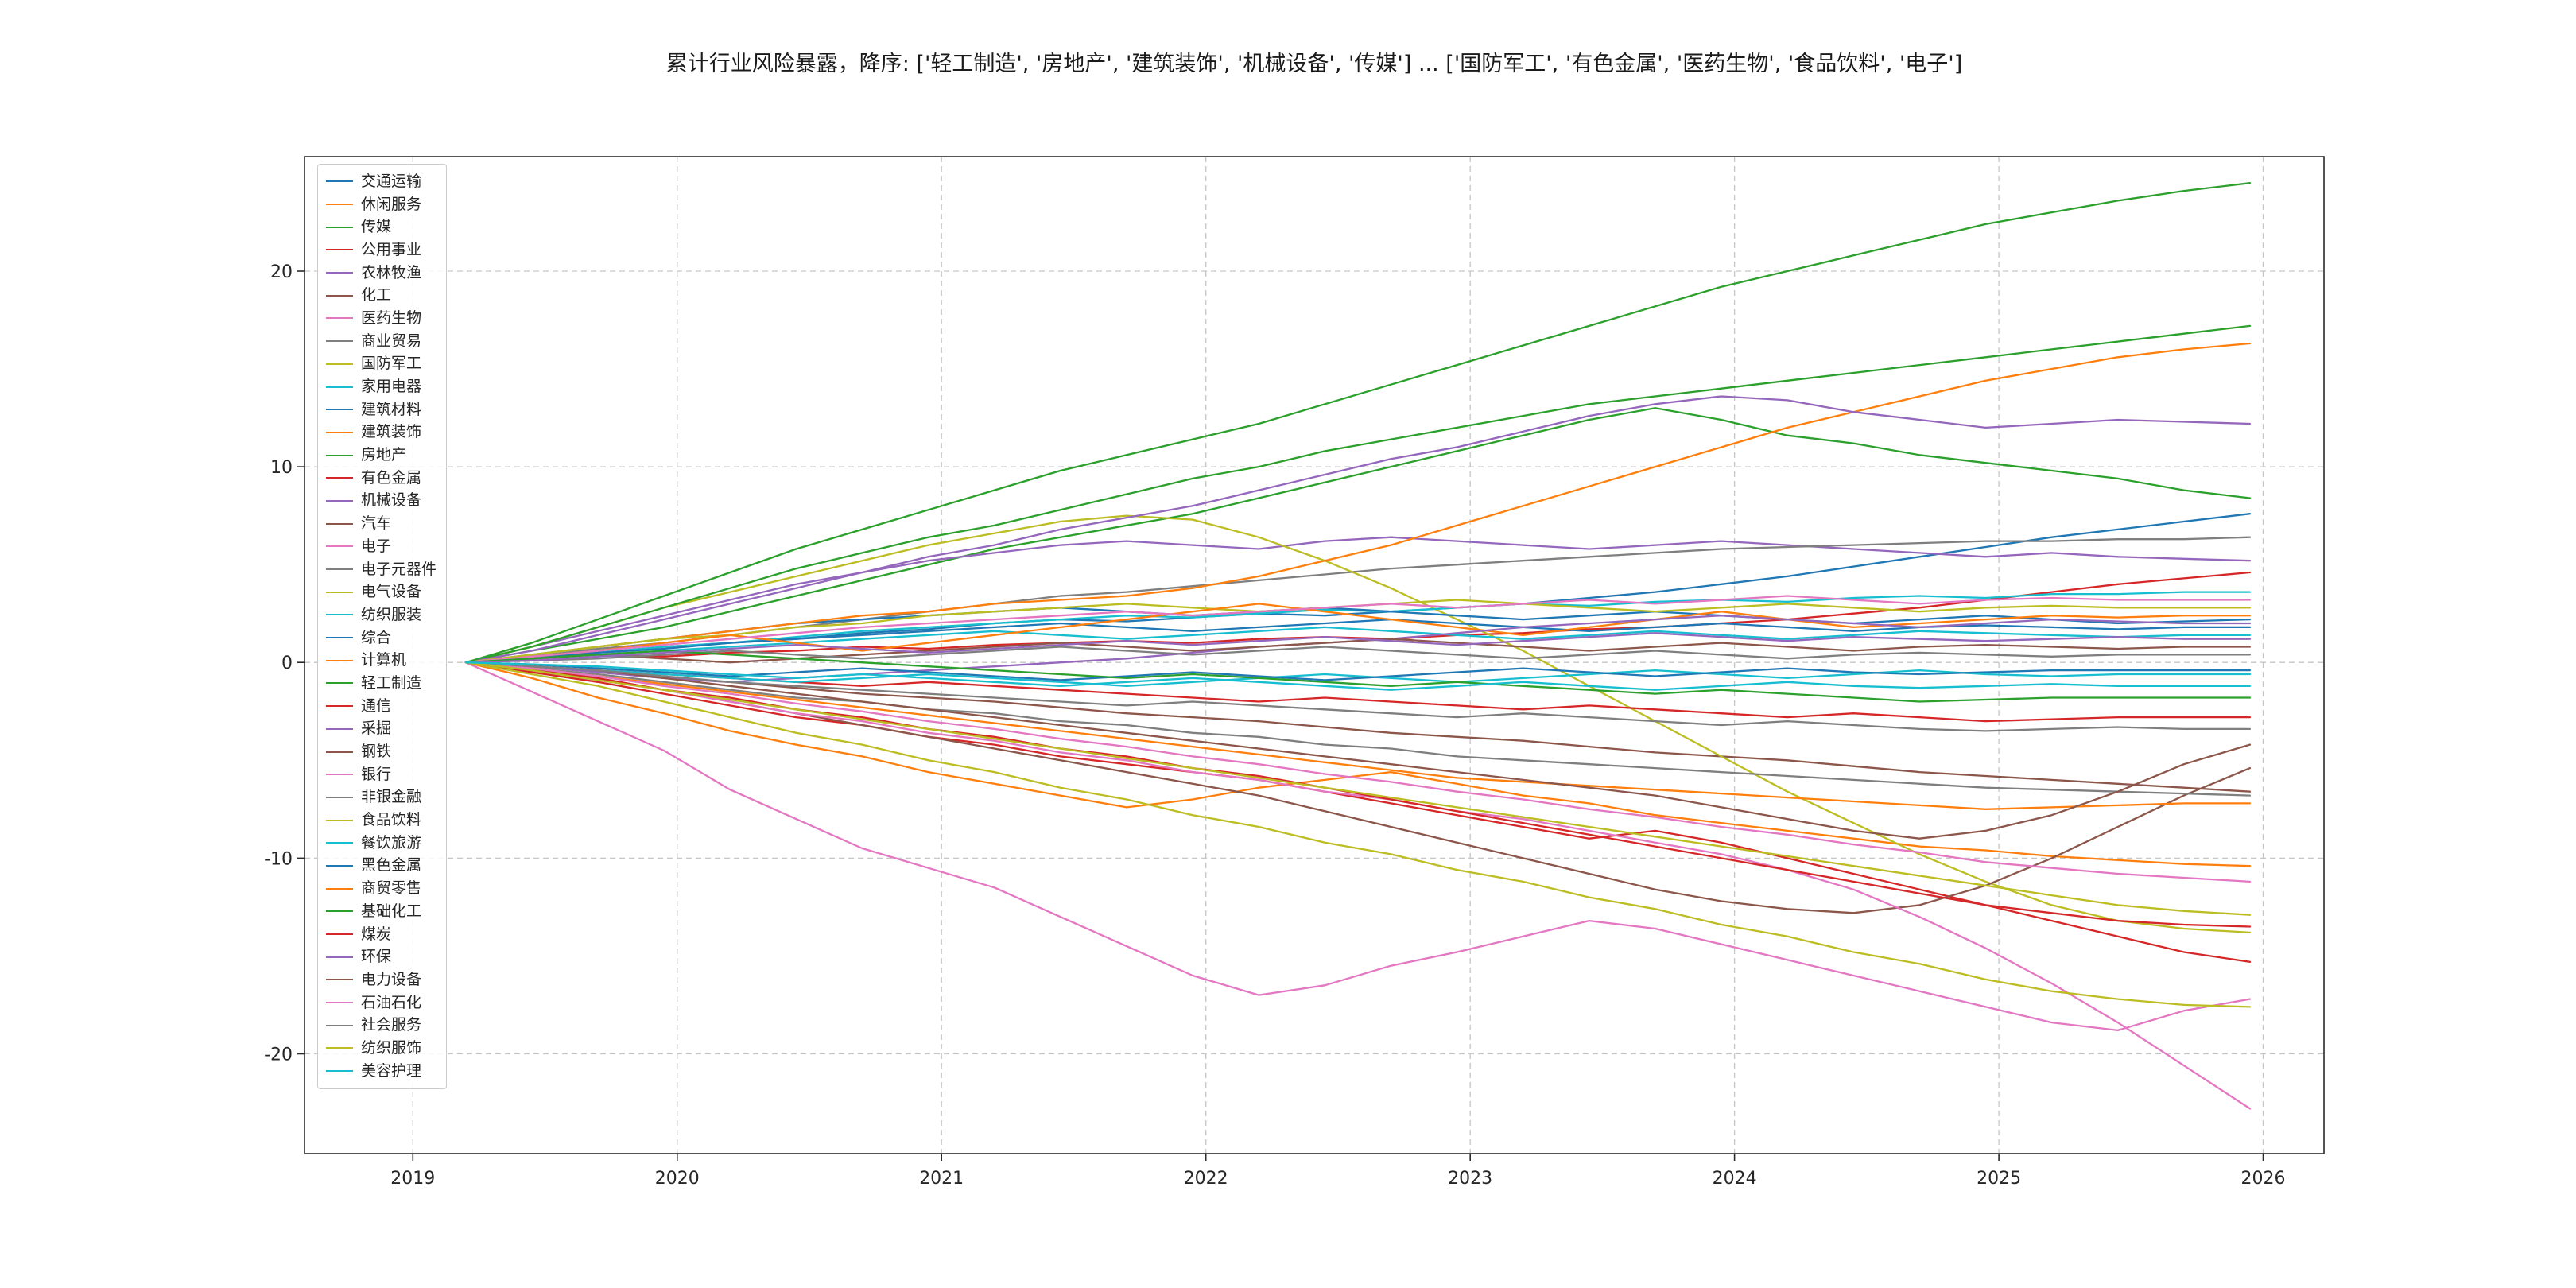 This screenshot has height=1288, width=2576. I want to click on legend-item: 商贸零售, so click(381, 888).